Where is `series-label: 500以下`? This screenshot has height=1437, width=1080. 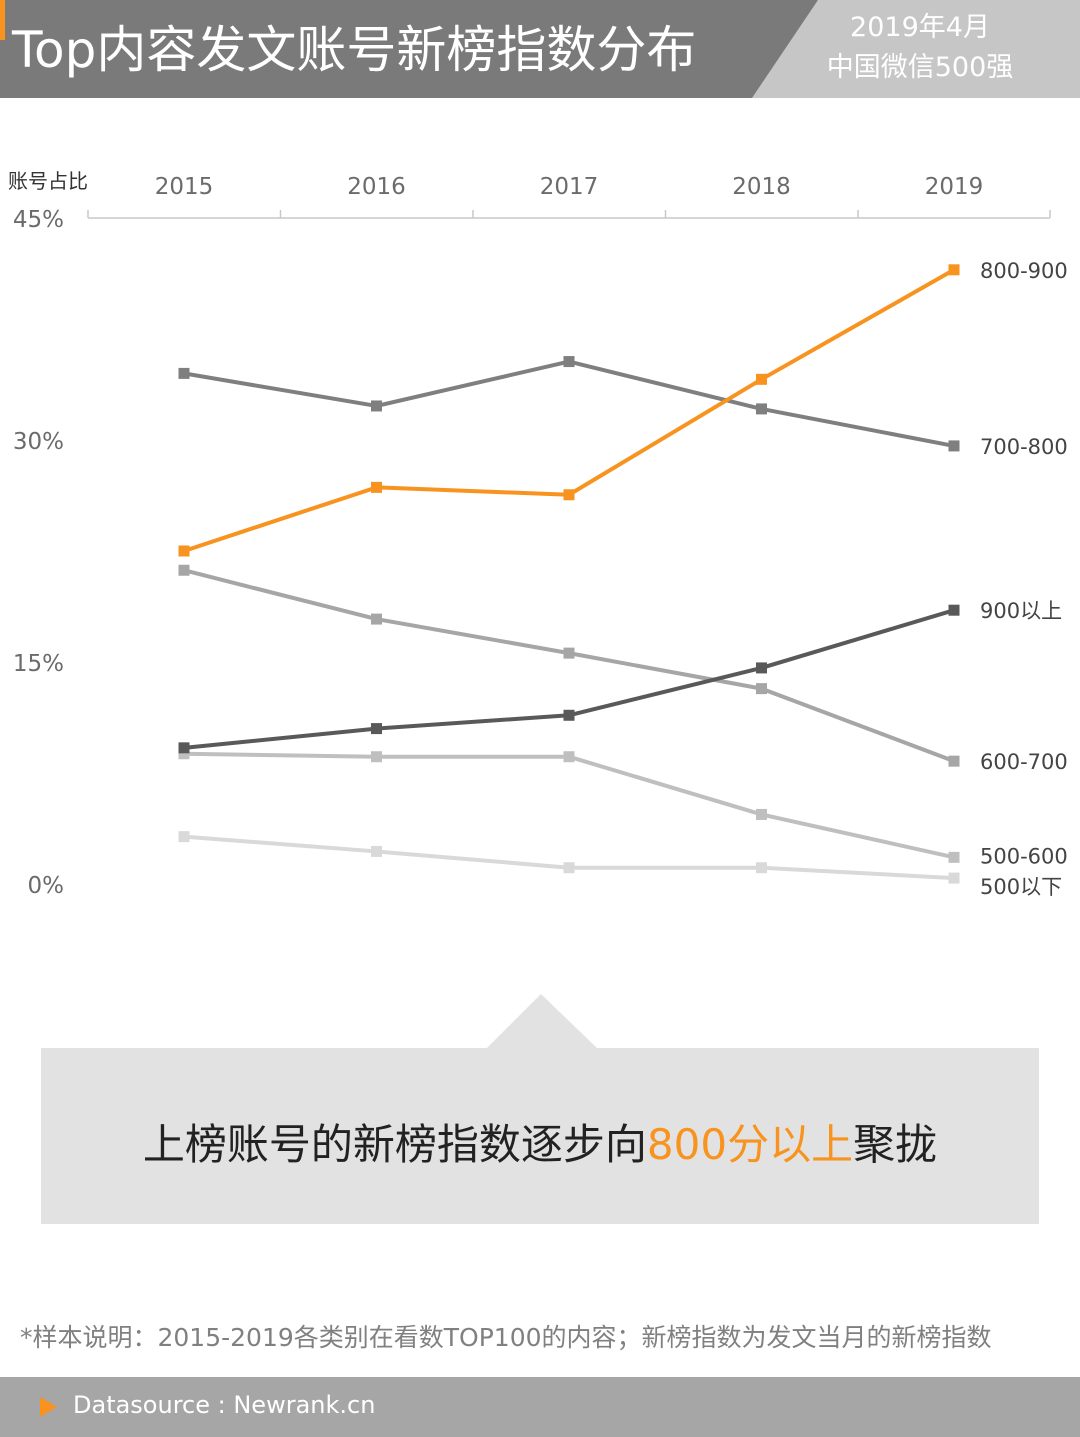
series-label: 500以下 is located at coordinates (1021, 887).